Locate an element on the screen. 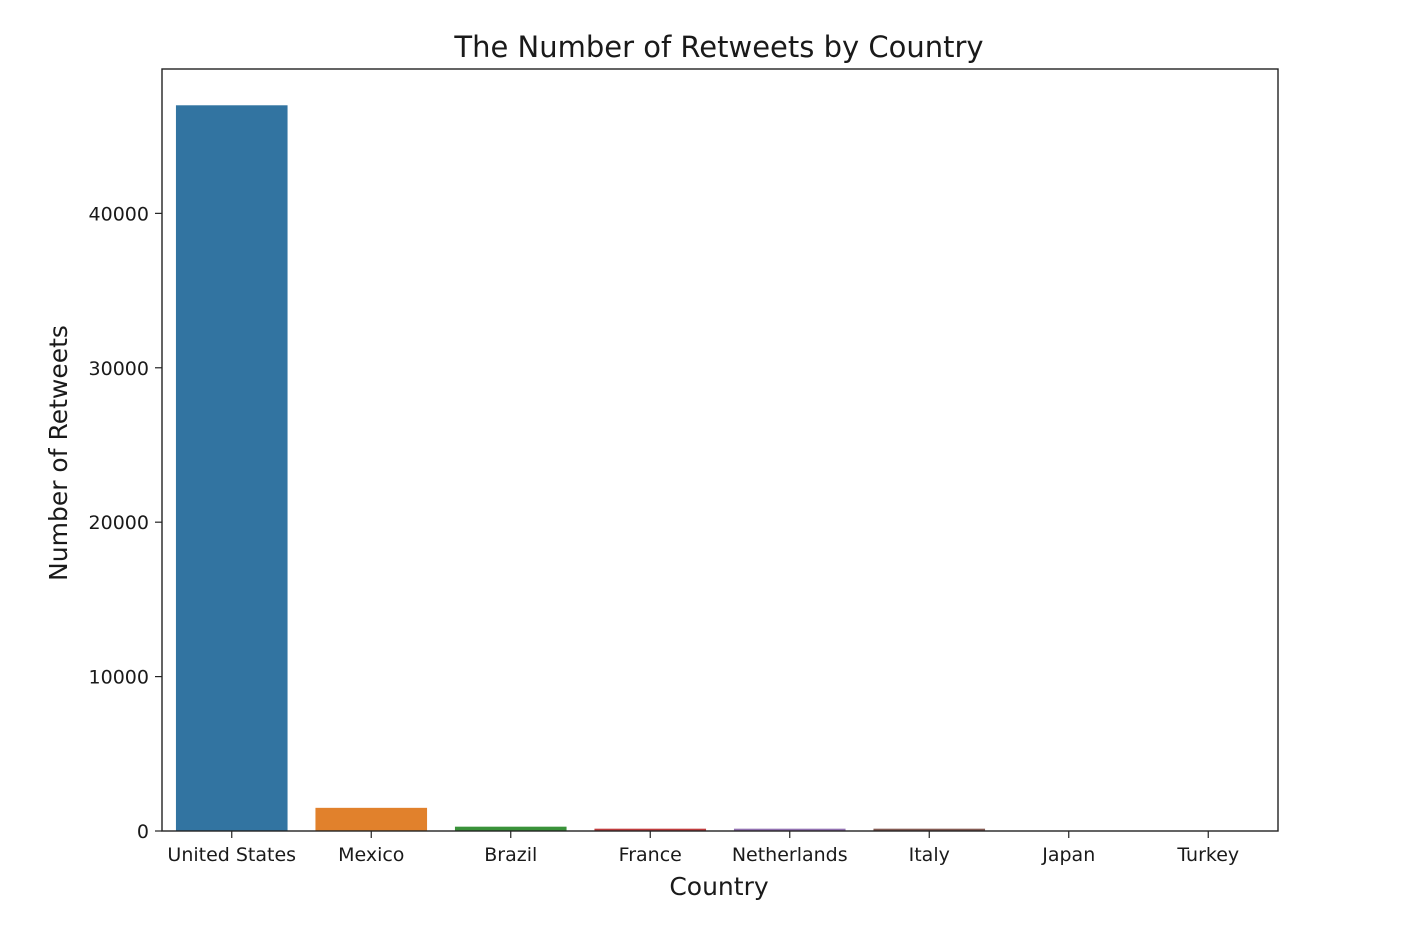 Image resolution: width=1414 pixels, height=942 pixels. x-tick-label: Mexico is located at coordinates (371, 855).